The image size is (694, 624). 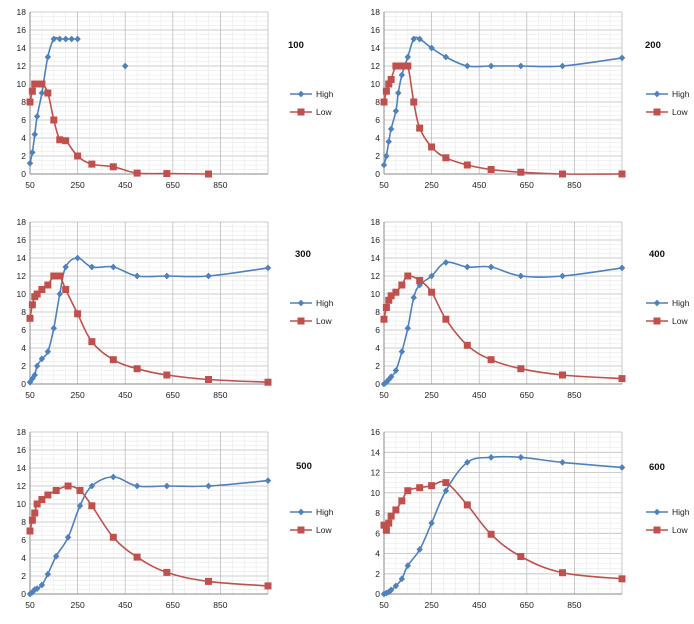 What do you see at coordinates (78, 185) in the screenshot?
I see `x-tick-label: 250` at bounding box center [78, 185].